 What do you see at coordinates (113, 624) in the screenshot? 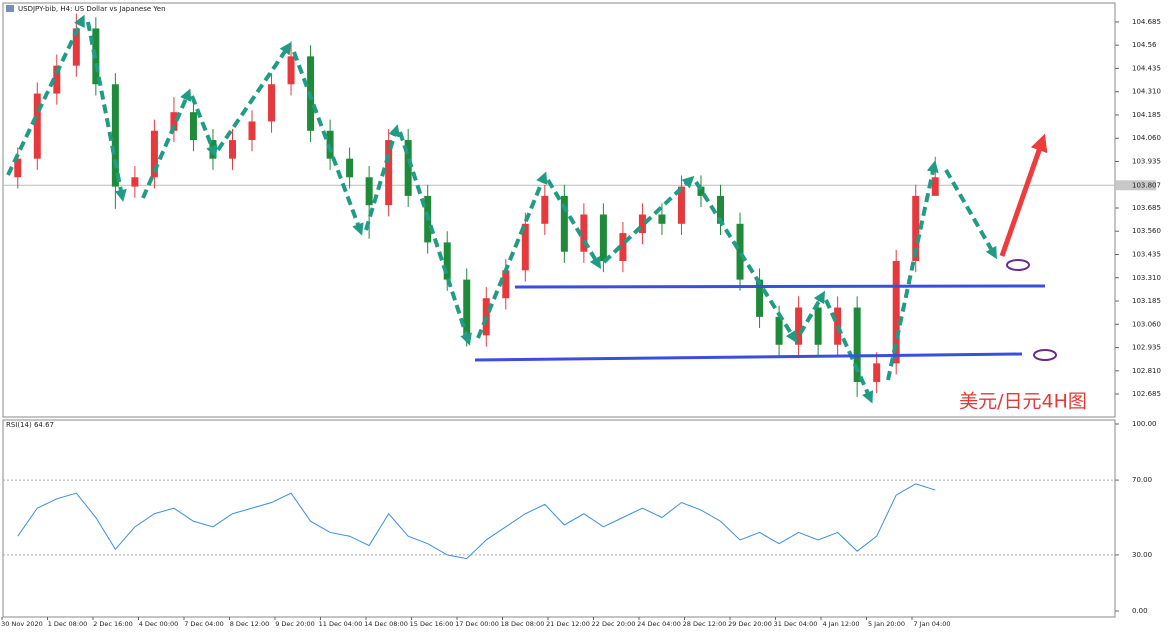
I see `x-tick-label: 2 Dec 16:00` at bounding box center [113, 624].